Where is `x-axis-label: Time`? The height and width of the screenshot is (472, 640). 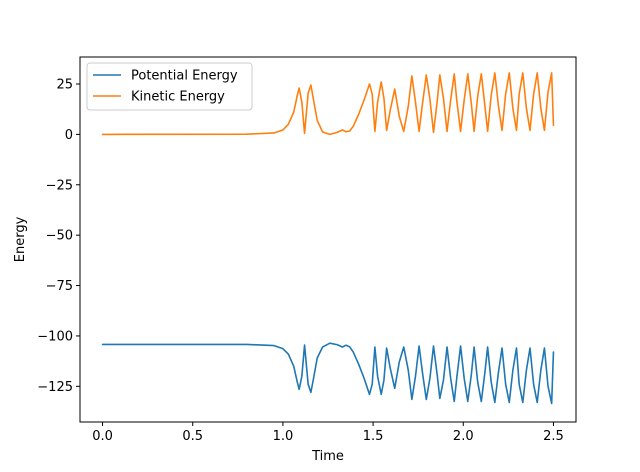 x-axis-label: Time is located at coordinates (327, 456).